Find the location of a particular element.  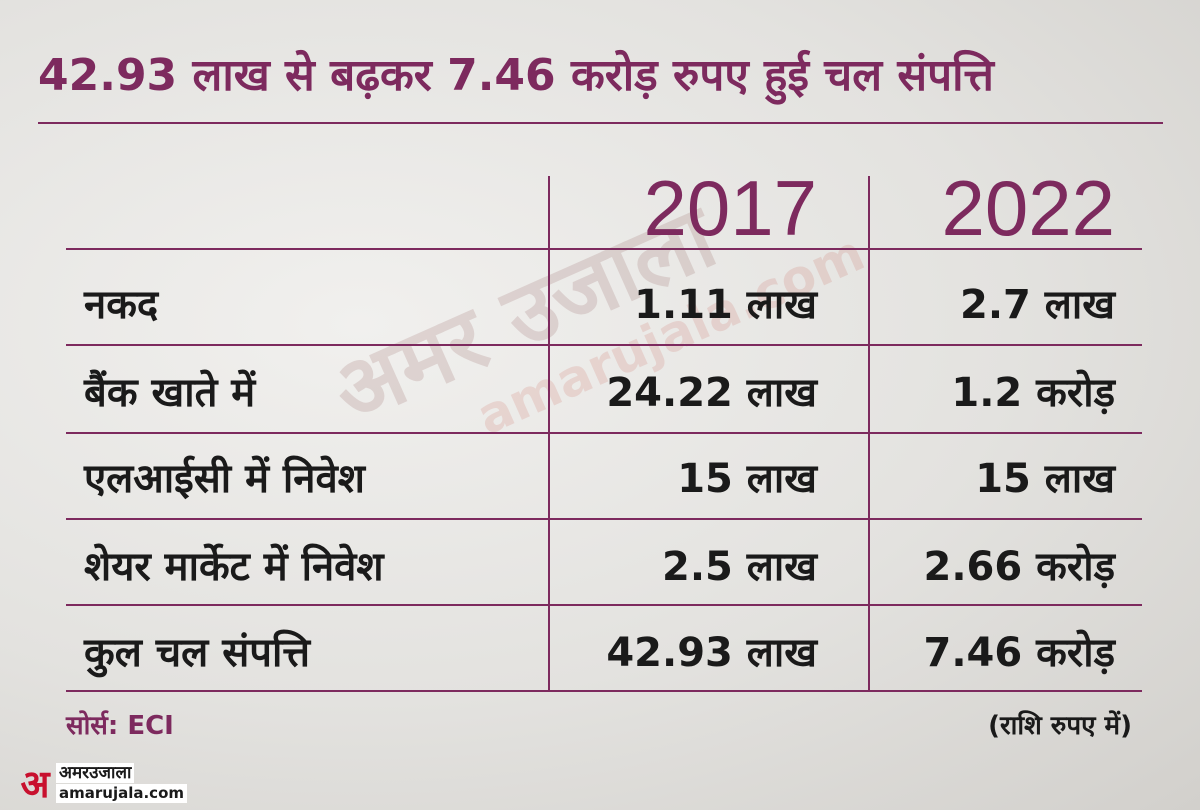

logo-mark-icon: अ is located at coordinates (35, 784).